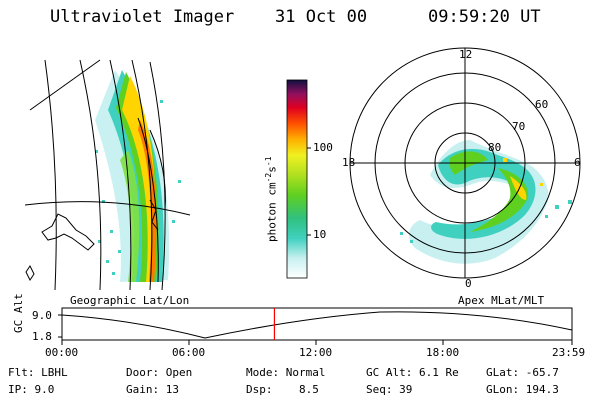  I want to click on aurora-specks, so click(138, 187).